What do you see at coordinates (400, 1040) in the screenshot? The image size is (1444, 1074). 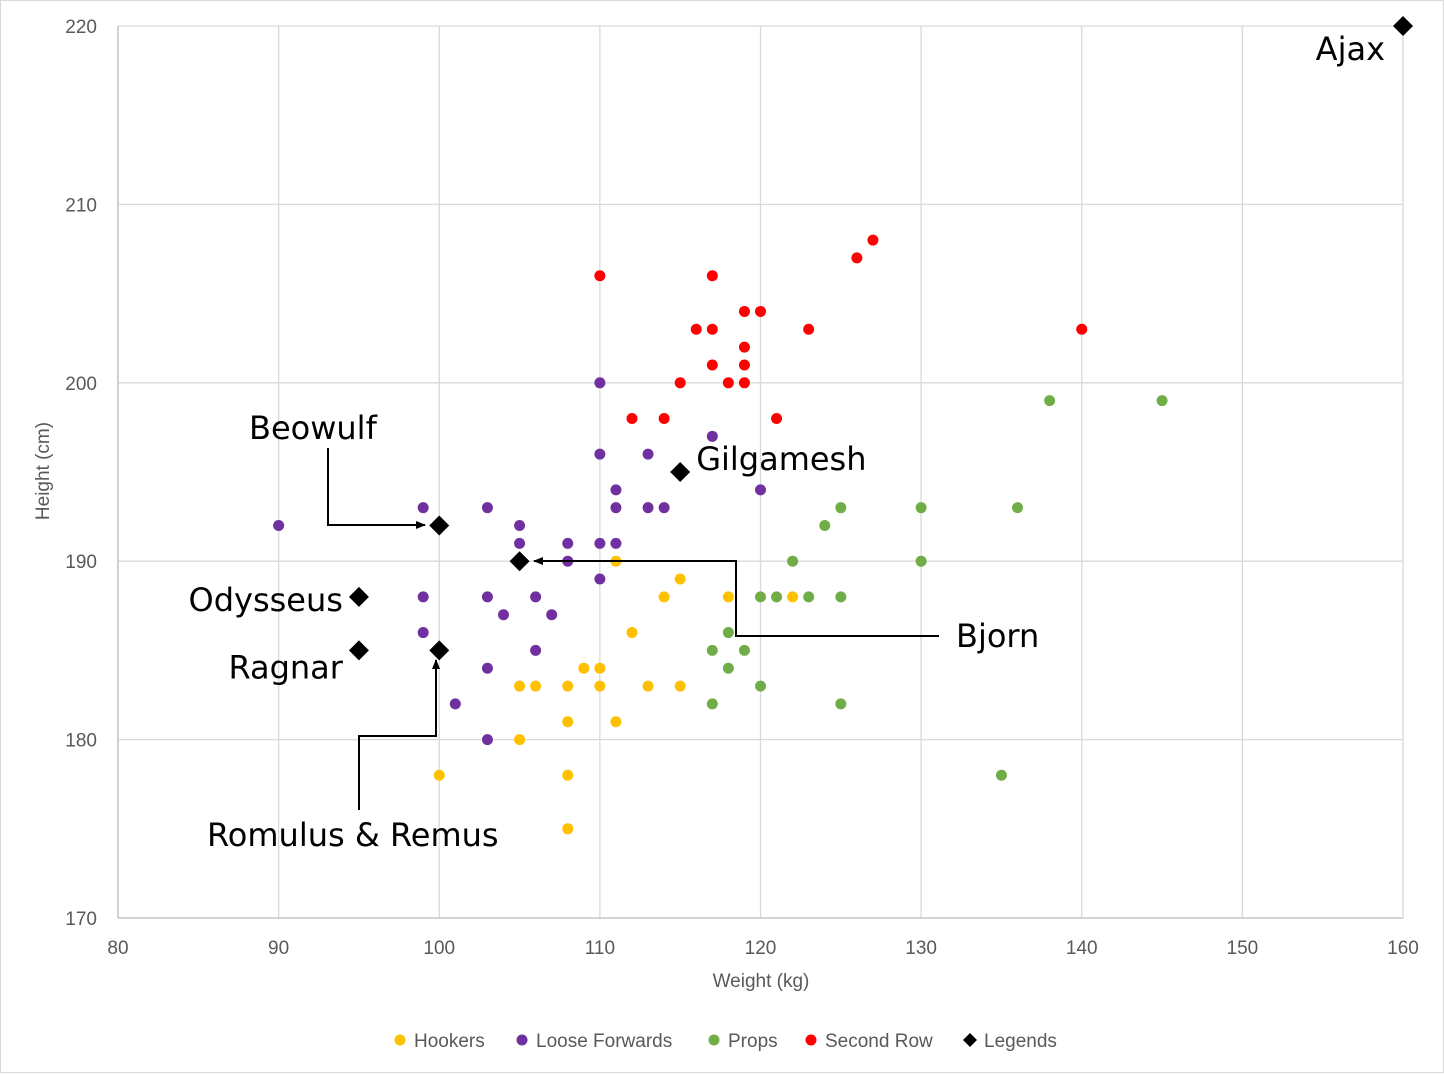 I see `legend-marker-hookers` at bounding box center [400, 1040].